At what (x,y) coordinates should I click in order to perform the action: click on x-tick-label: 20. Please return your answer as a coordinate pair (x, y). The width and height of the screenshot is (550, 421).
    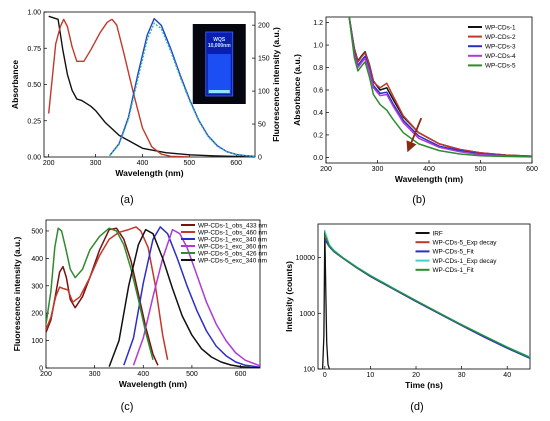
    Looking at the image, I should click on (416, 375).